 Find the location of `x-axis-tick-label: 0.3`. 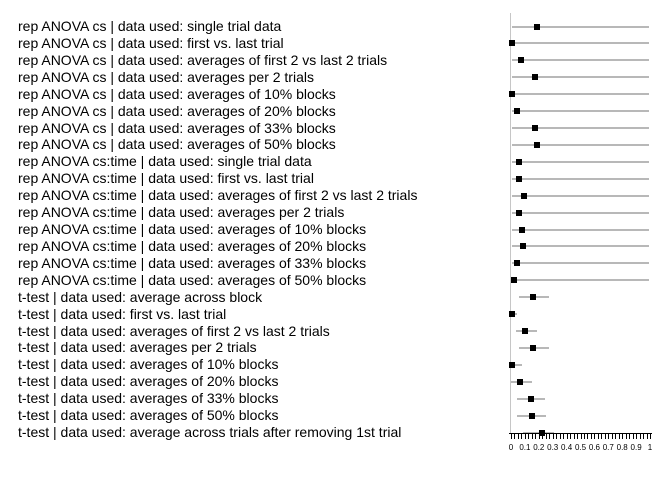

x-axis-tick-label: 0.3 is located at coordinates (553, 447).